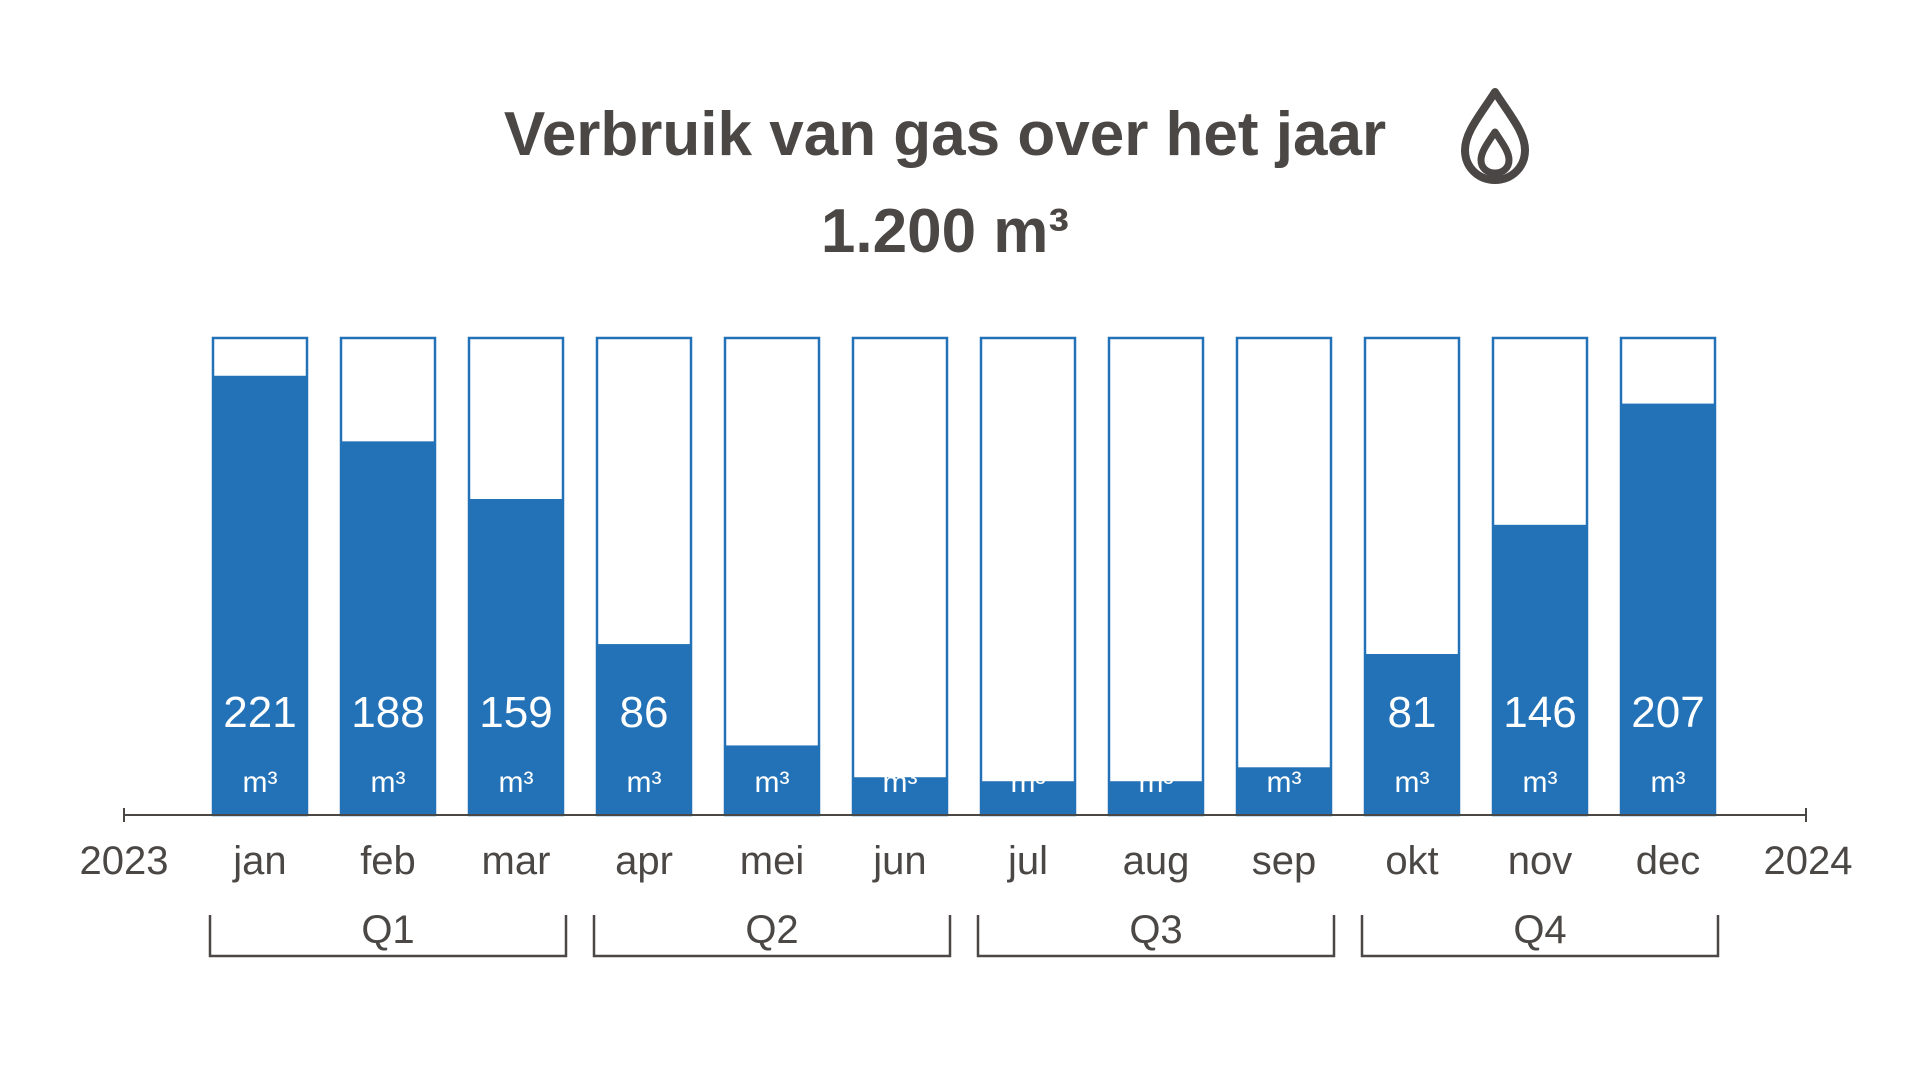 This screenshot has width=1920, height=1080. Describe the element at coordinates (1667, 712) in the screenshot. I see `bar-value-label: 207` at that location.